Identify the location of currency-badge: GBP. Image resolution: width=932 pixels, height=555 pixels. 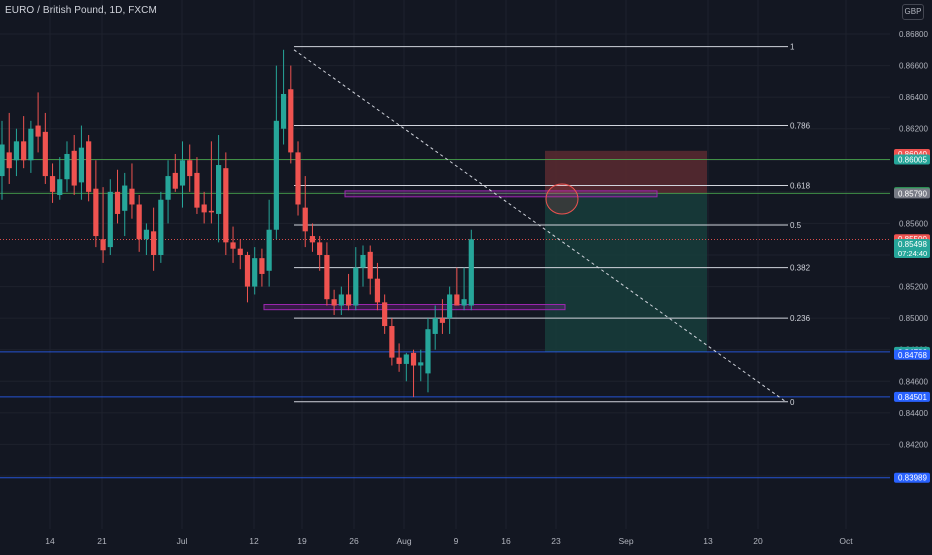
(913, 12).